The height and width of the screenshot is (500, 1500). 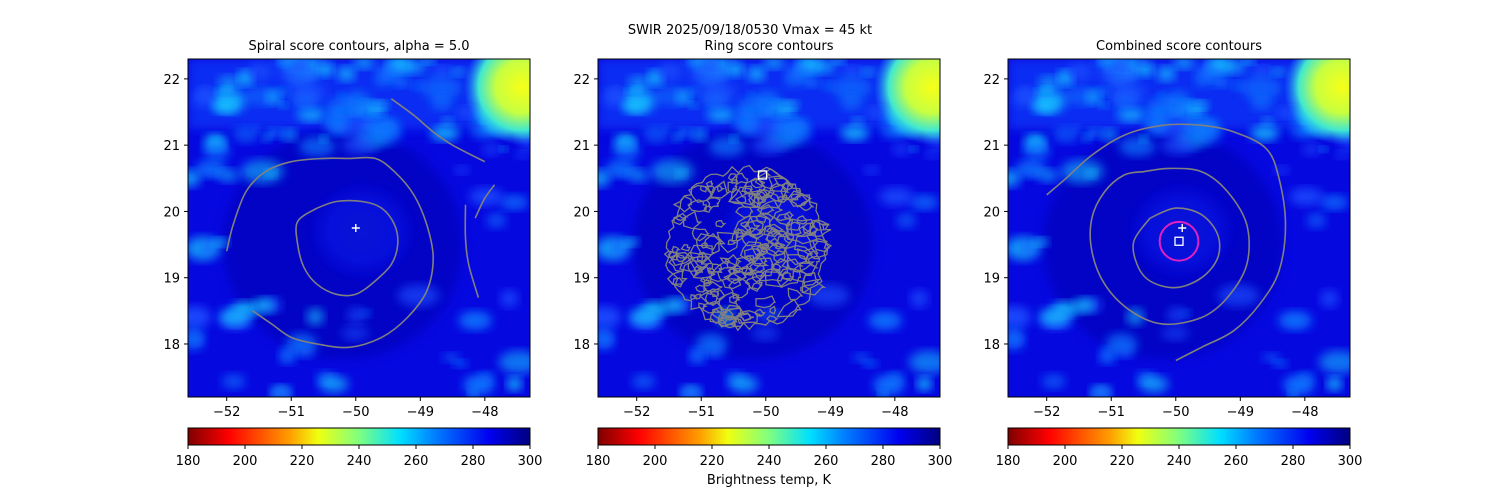 What do you see at coordinates (362, 231) in the screenshot?
I see `bt-field-eye` at bounding box center [362, 231].